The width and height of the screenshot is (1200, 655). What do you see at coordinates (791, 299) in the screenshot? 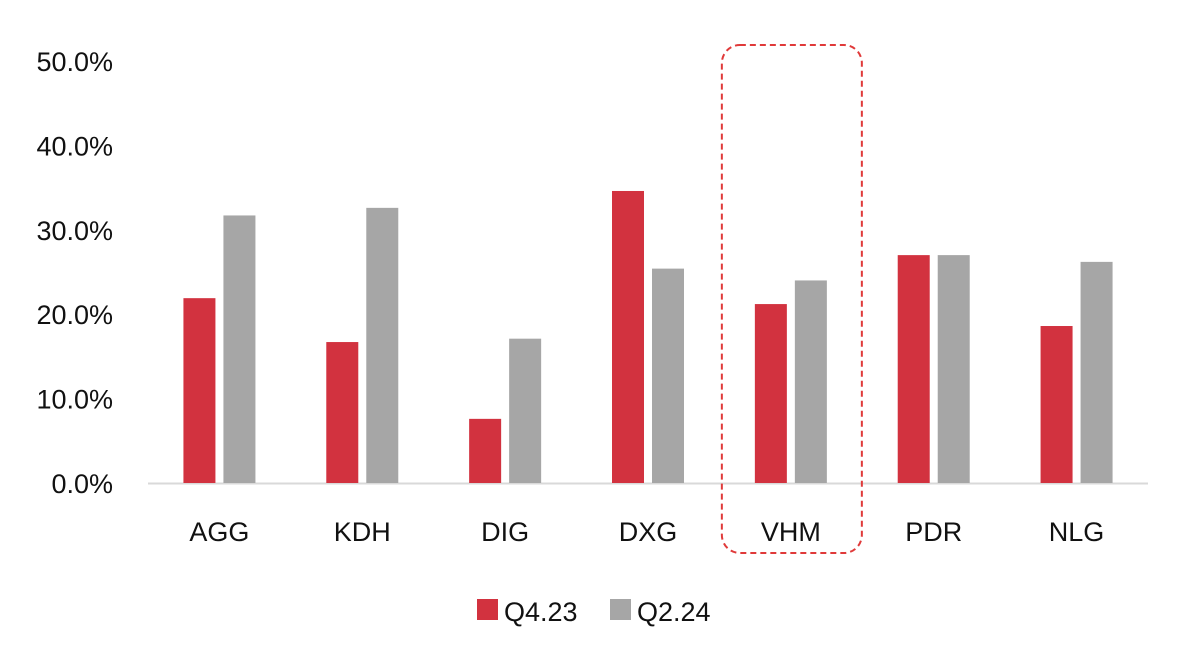
I see `highlight-box` at bounding box center [791, 299].